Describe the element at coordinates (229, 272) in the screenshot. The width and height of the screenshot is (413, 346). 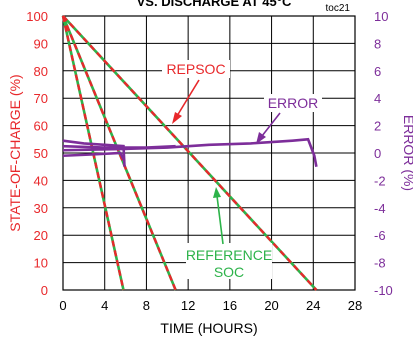
I see `annotation-soc-text: SOC` at that location.